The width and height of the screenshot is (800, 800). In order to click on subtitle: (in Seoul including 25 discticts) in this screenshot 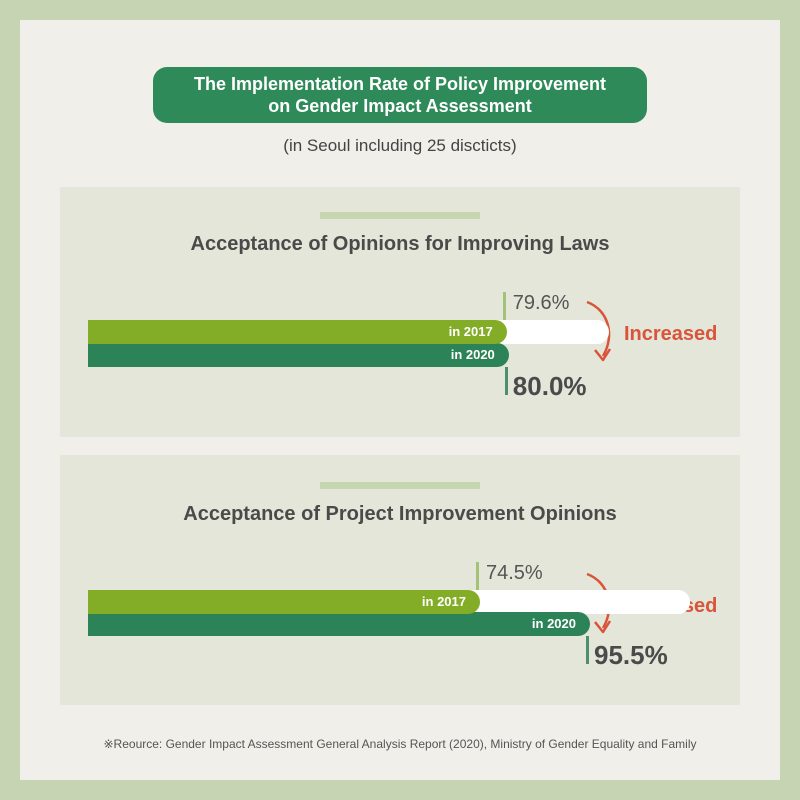, I will do `click(400, 145)`.